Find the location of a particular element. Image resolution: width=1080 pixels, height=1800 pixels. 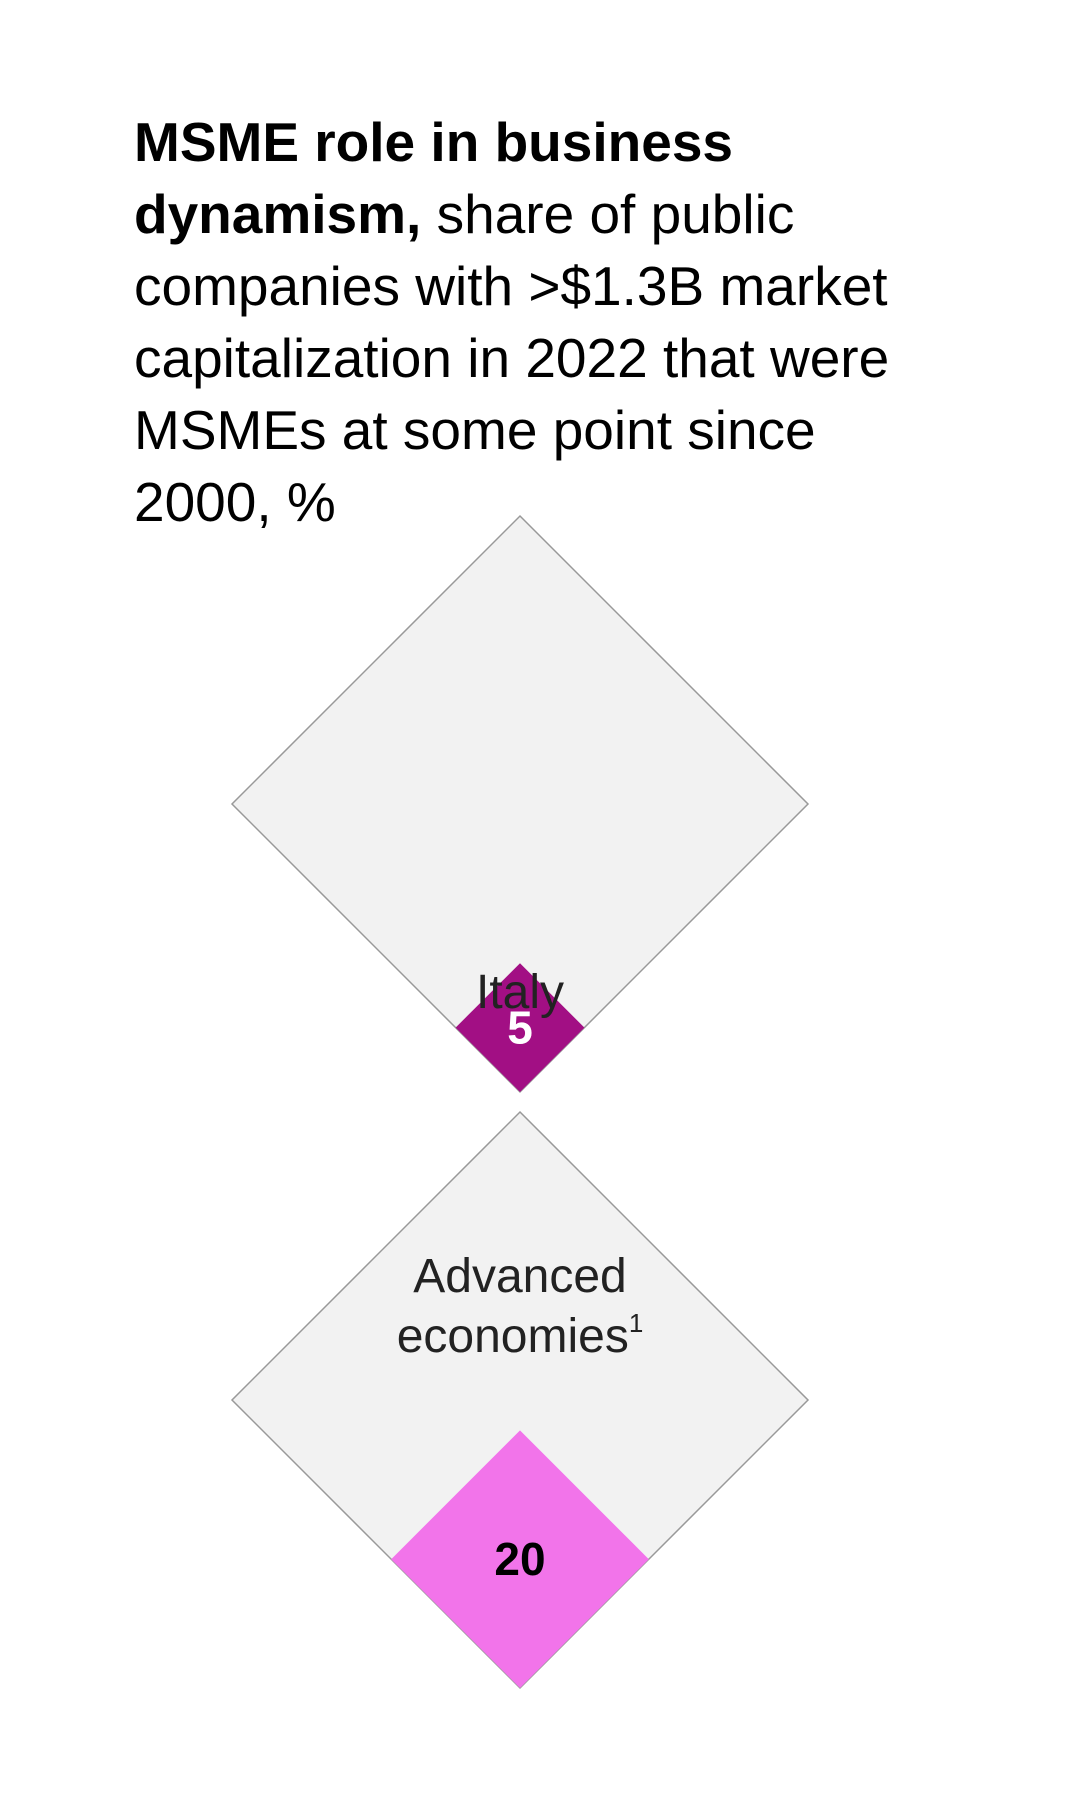

category-label-advanced-economies-line-2: economies1 is located at coordinates (520, 1335).